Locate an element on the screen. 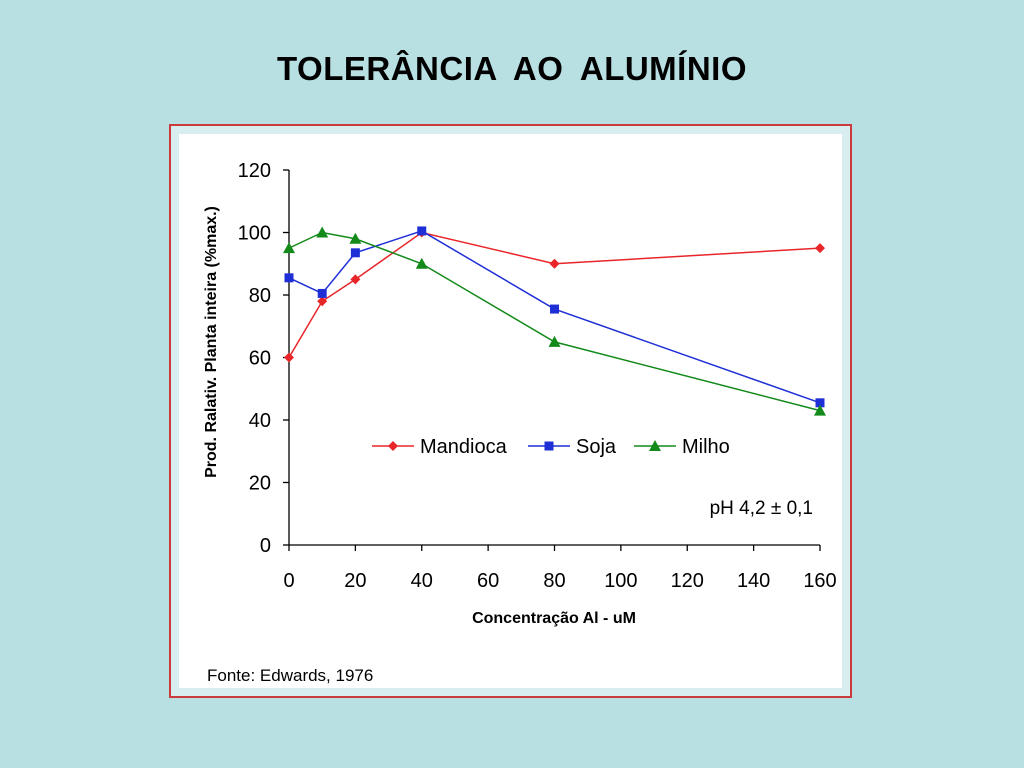 The height and width of the screenshot is (768, 1024). y-tick-label: 60 is located at coordinates (260, 359).